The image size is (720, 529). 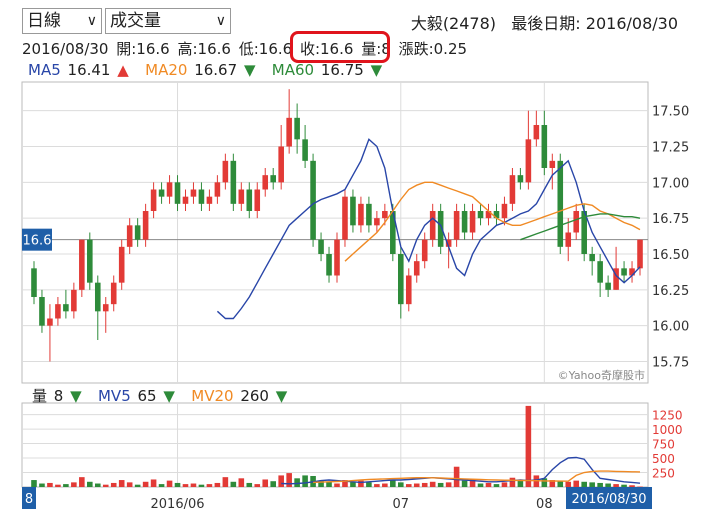 What do you see at coordinates (376, 49) in the screenshot?
I see `ohlc-volume: 量:8` at bounding box center [376, 49].